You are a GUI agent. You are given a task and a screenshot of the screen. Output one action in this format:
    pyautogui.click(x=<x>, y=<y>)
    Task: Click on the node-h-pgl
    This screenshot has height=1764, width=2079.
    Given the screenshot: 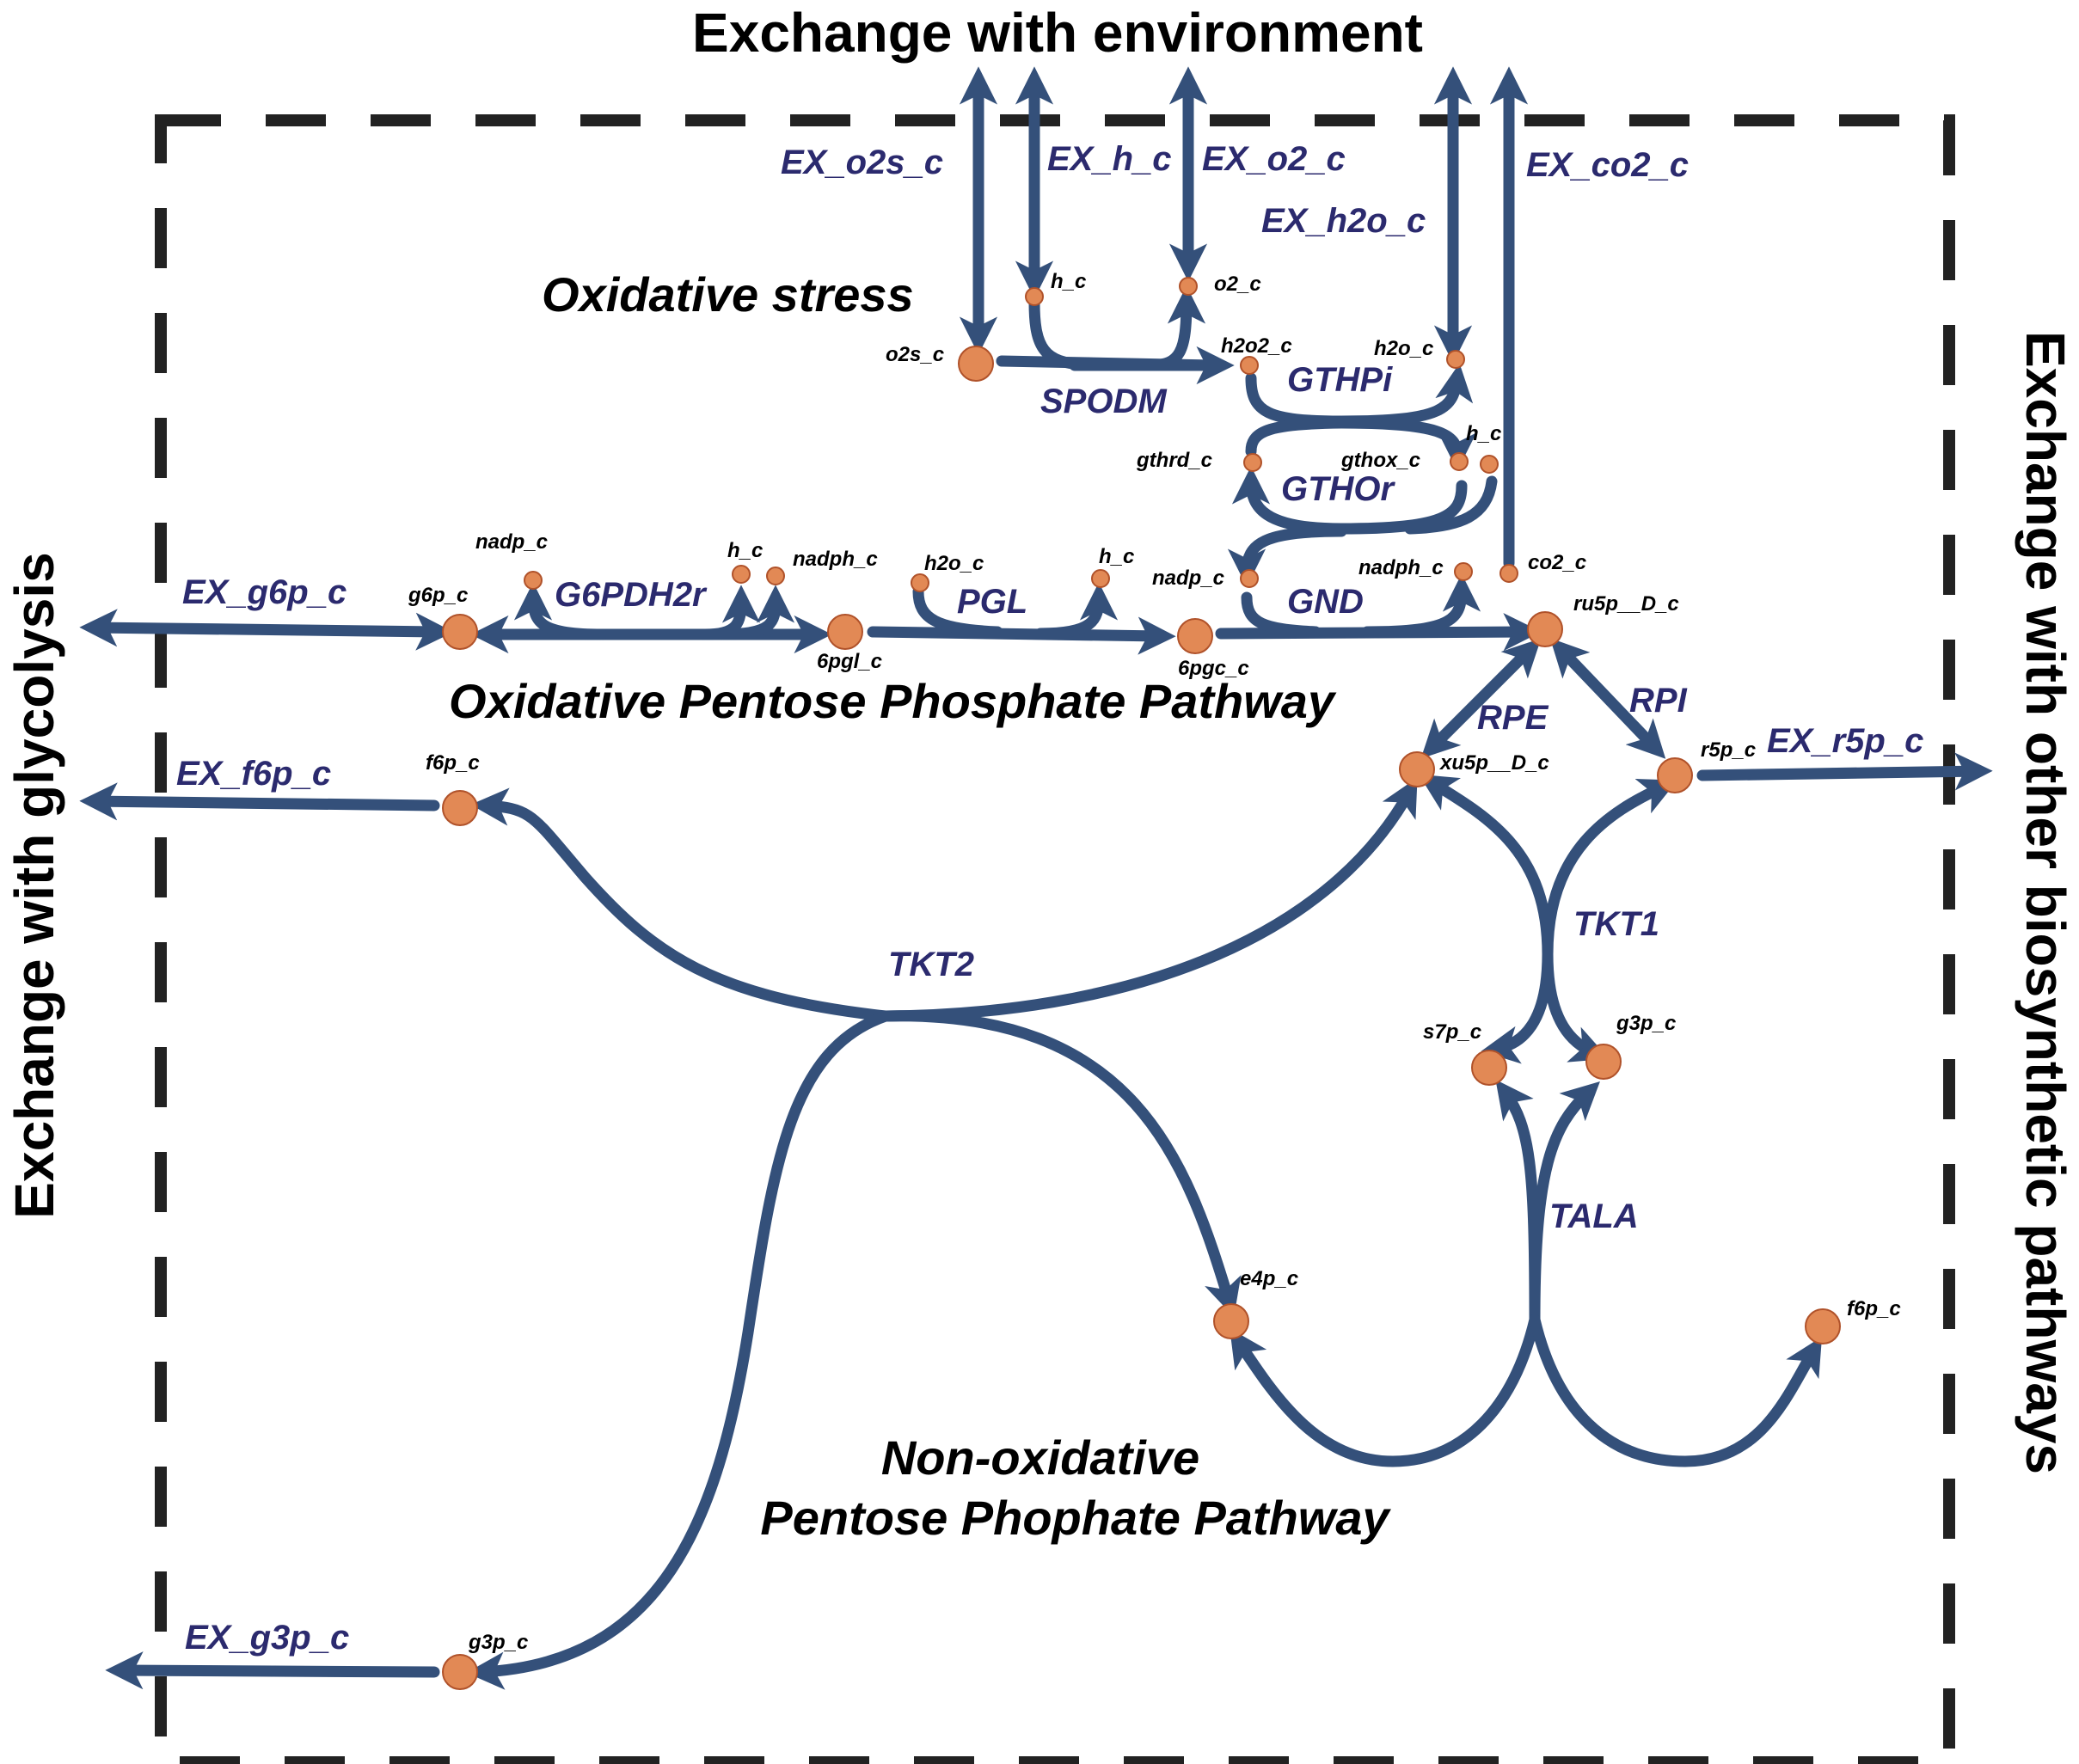 What is the action you would take?
    pyautogui.click(x=1100, y=578)
    